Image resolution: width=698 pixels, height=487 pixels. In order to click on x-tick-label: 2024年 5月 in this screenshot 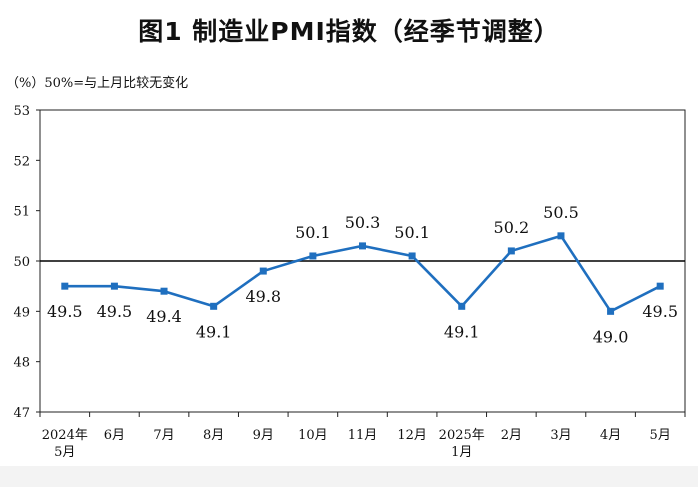, I will do `click(65, 444)`.